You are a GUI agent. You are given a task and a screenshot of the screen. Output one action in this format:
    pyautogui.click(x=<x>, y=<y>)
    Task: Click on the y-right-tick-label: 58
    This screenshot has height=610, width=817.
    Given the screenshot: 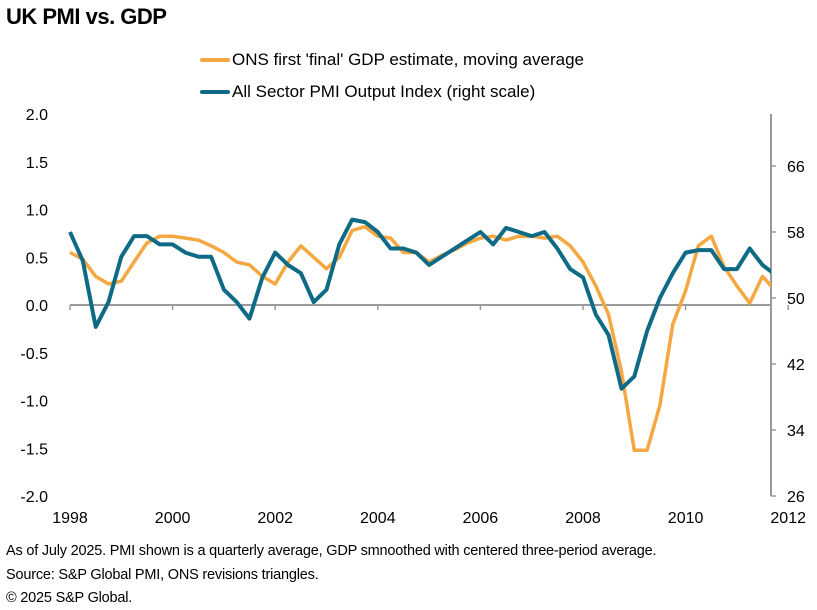 What is the action you would take?
    pyautogui.click(x=796, y=233)
    